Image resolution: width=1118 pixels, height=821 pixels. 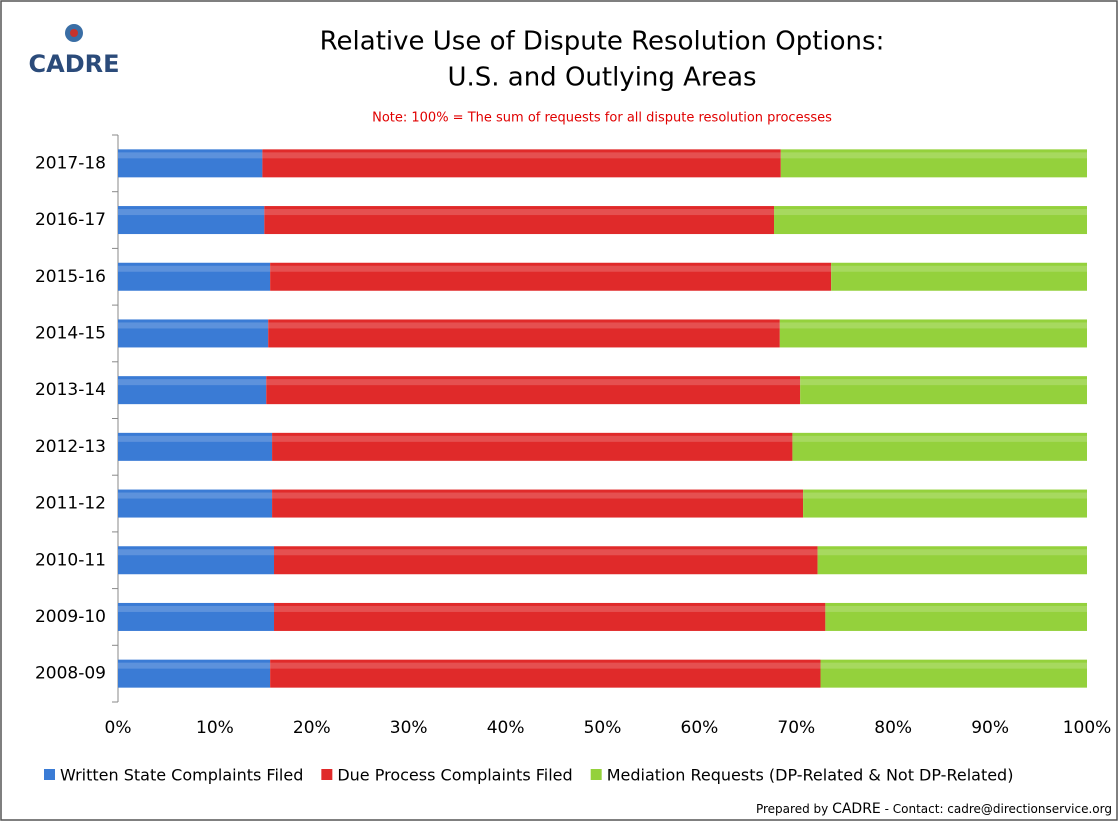 What do you see at coordinates (792, 809) in the screenshot?
I see `footer-prefix: Prepared by` at bounding box center [792, 809].